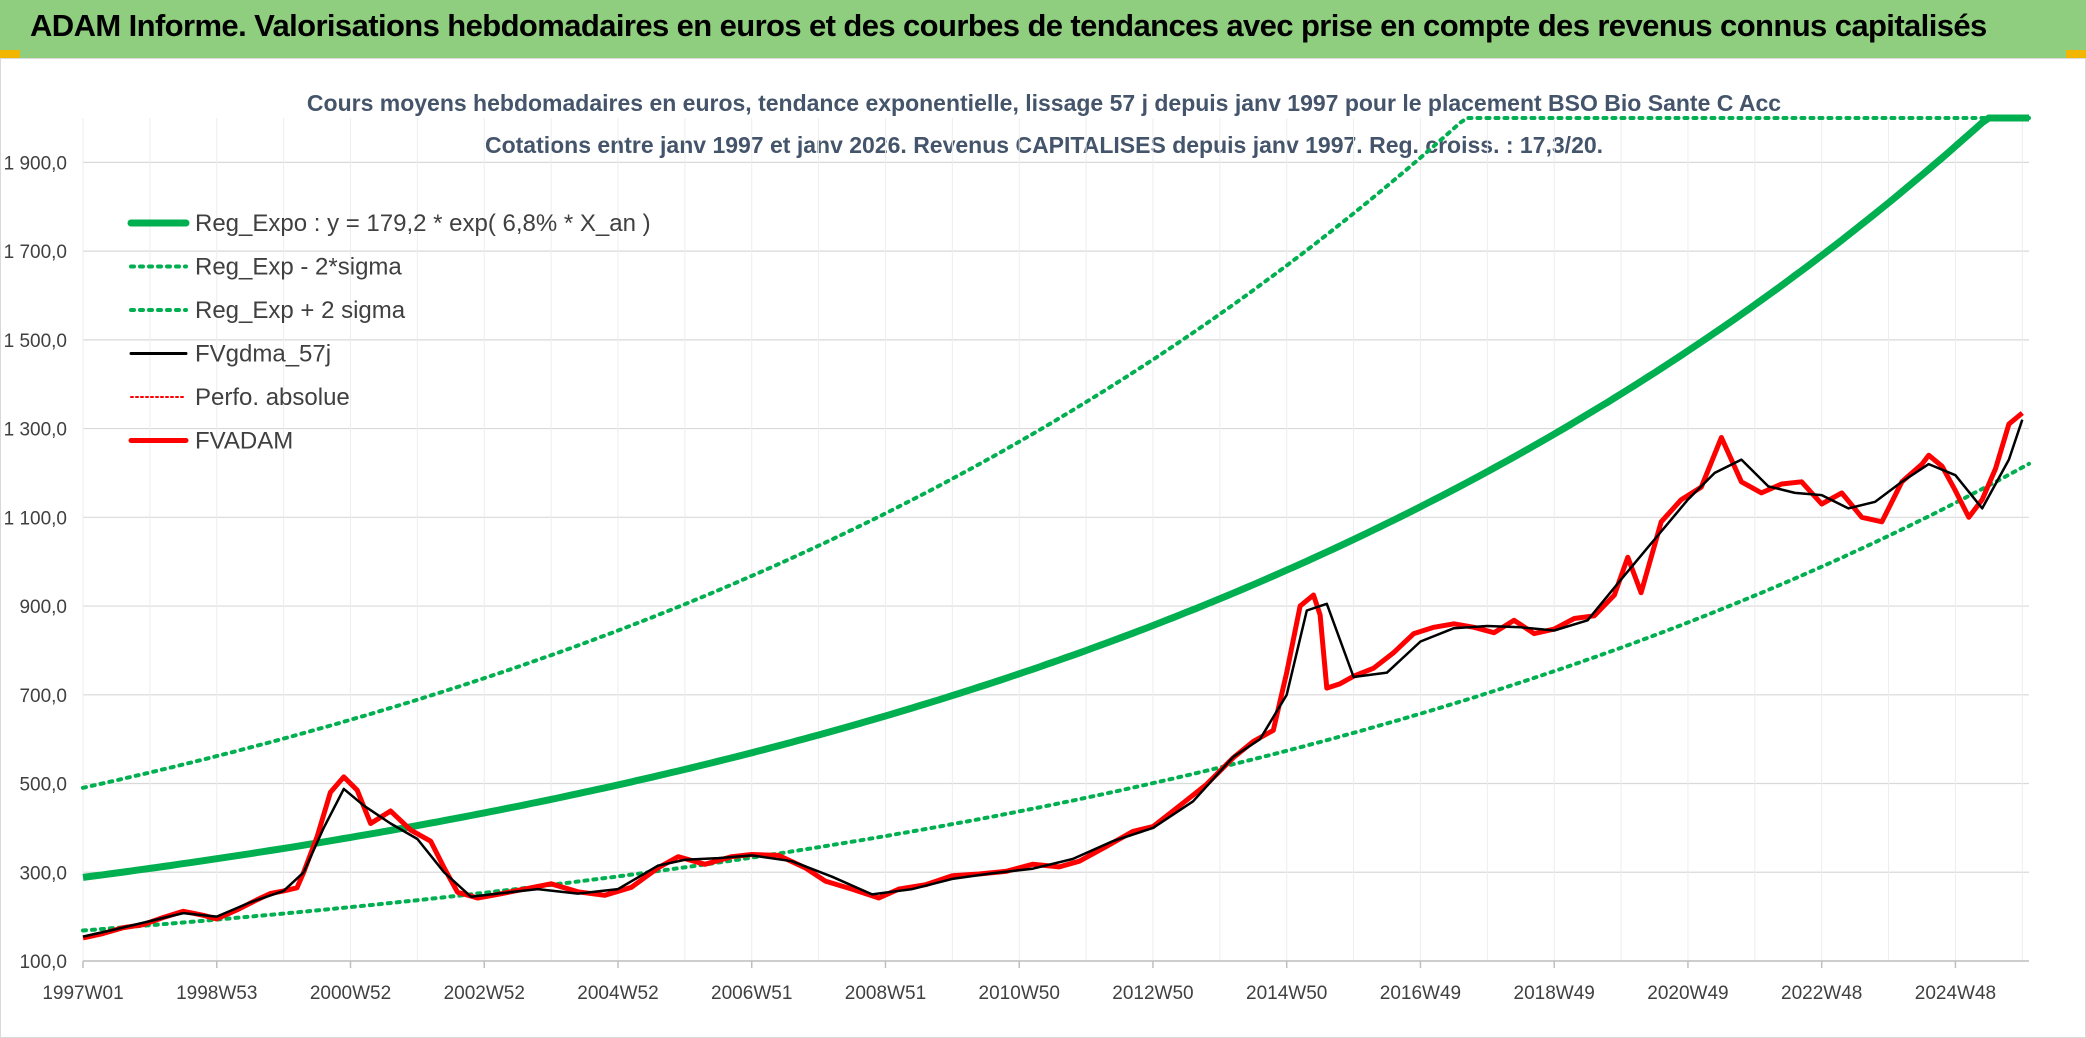 The width and height of the screenshot is (2086, 1038). I want to click on y-tick-label: 1 900,0, so click(35, 163).